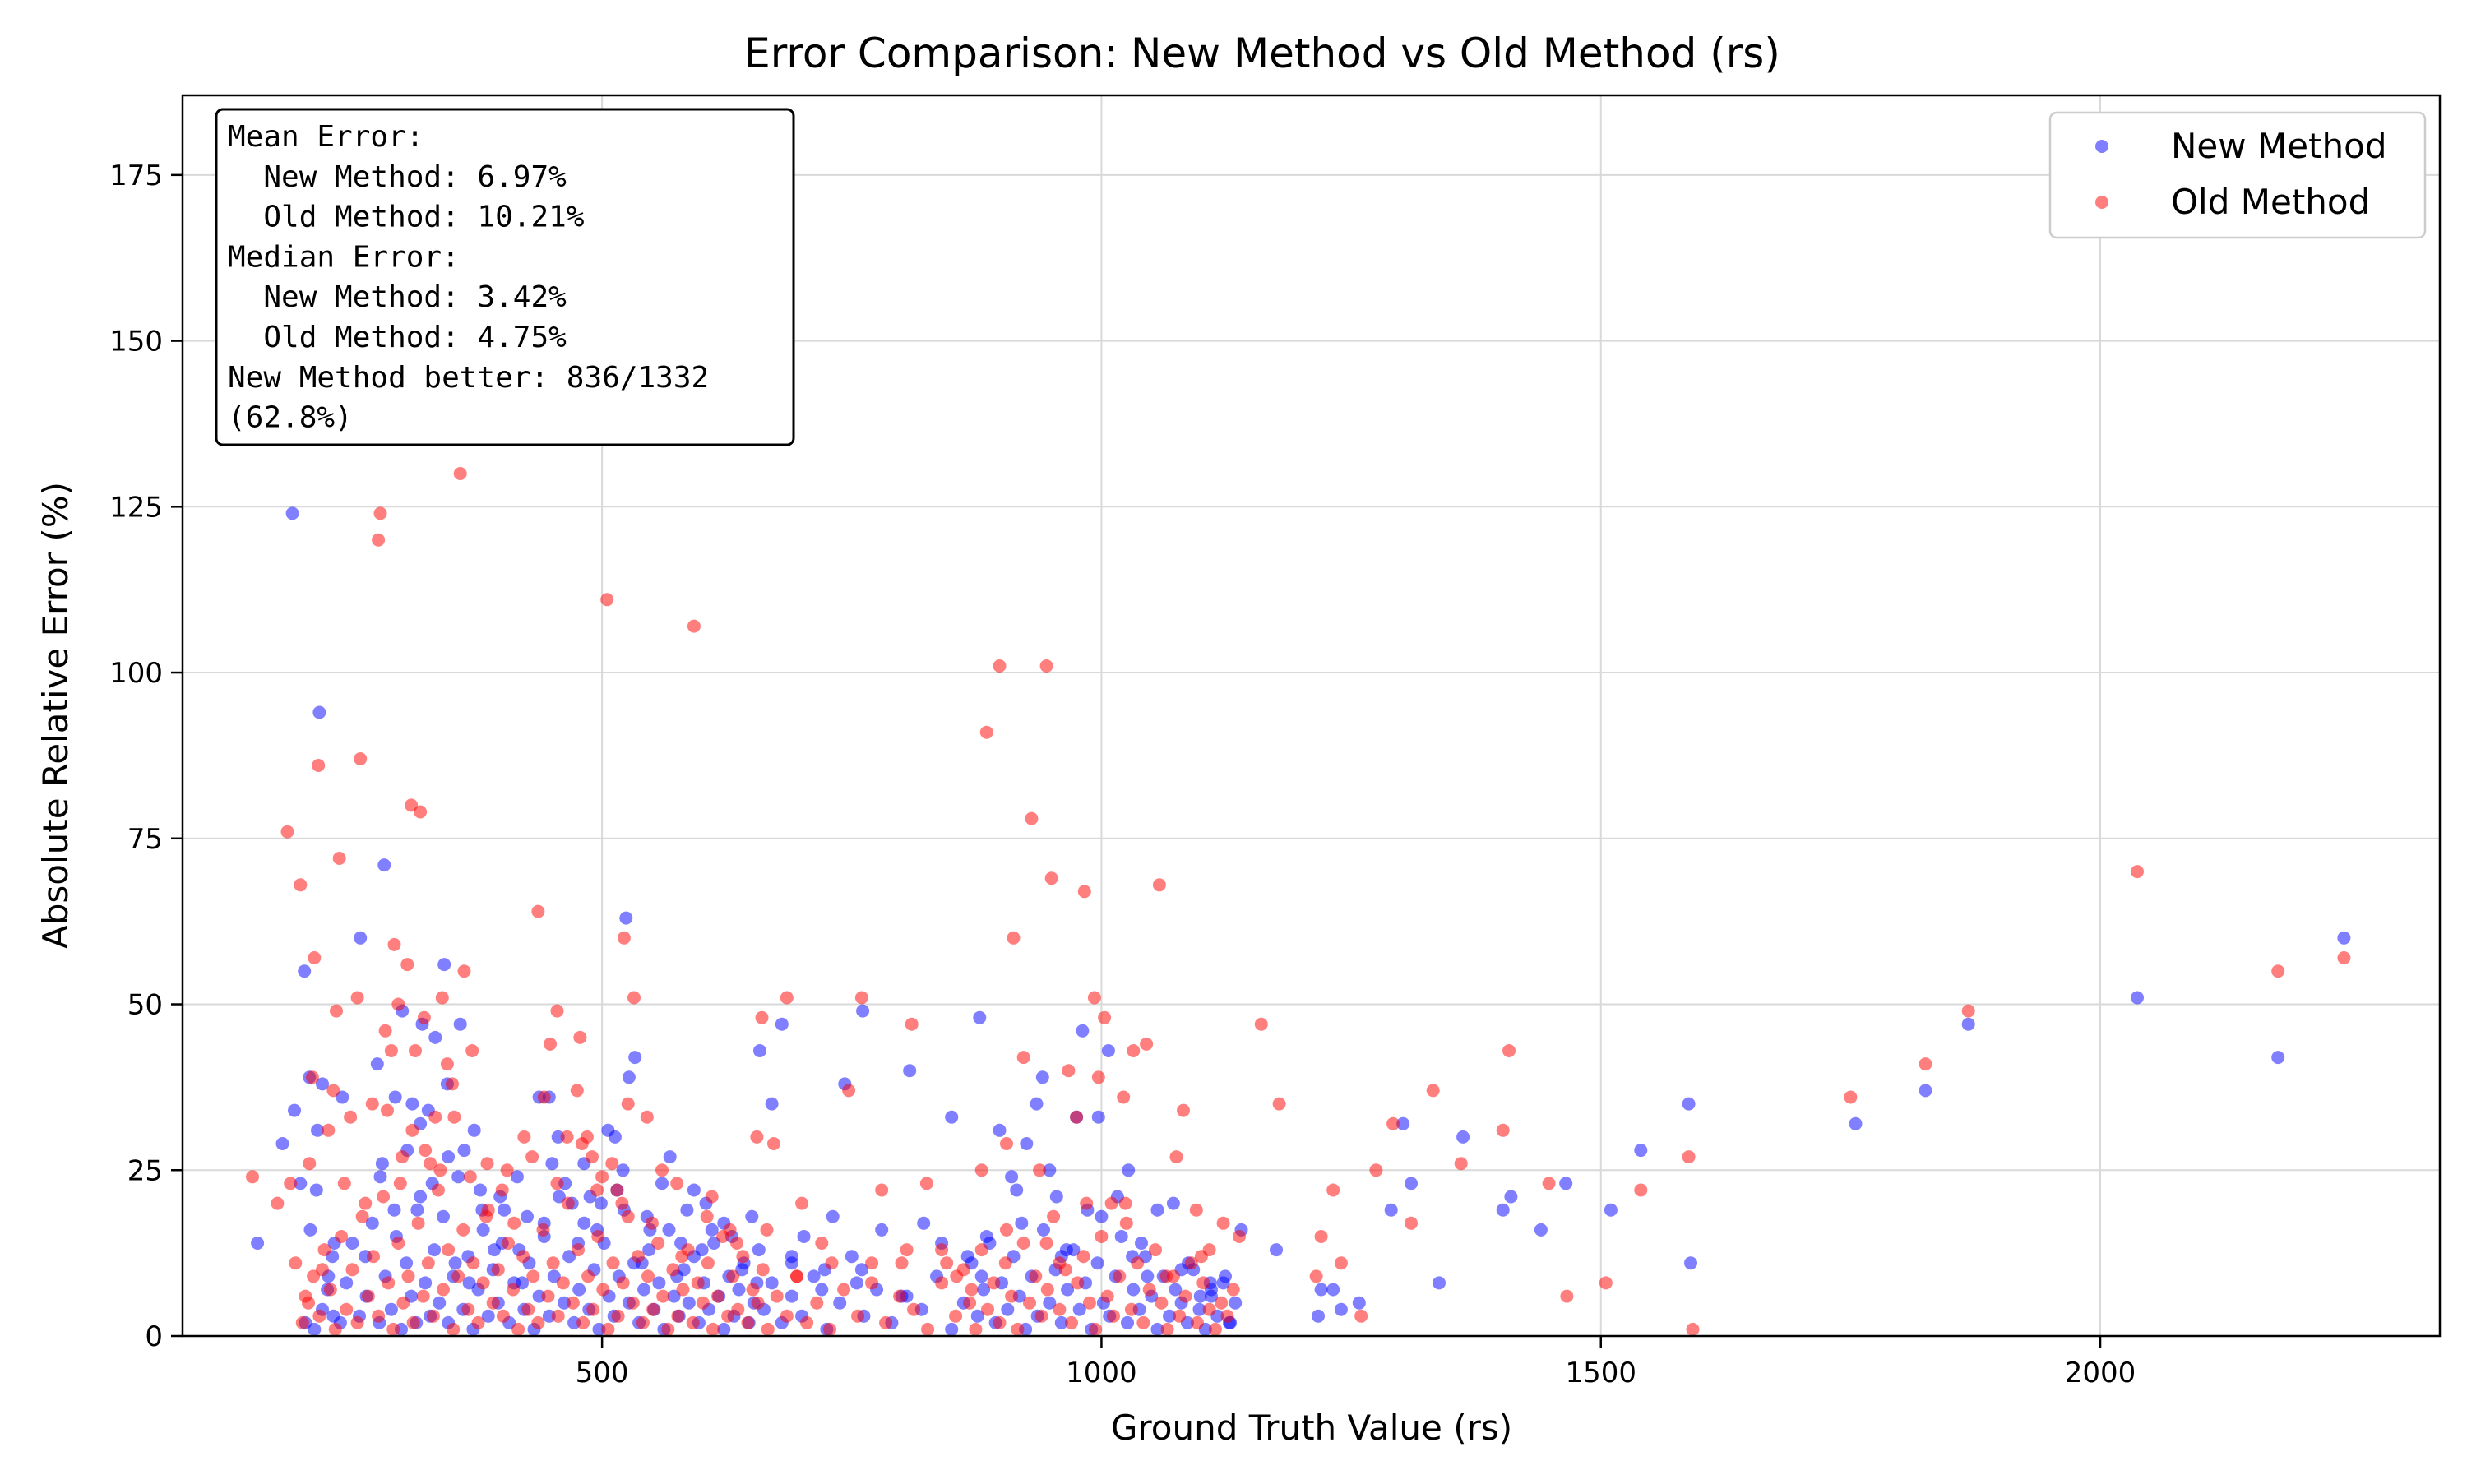 This screenshot has height=1484, width=2467. Describe the element at coordinates (136, 673) in the screenshot. I see `y-tick-label: 100` at that location.